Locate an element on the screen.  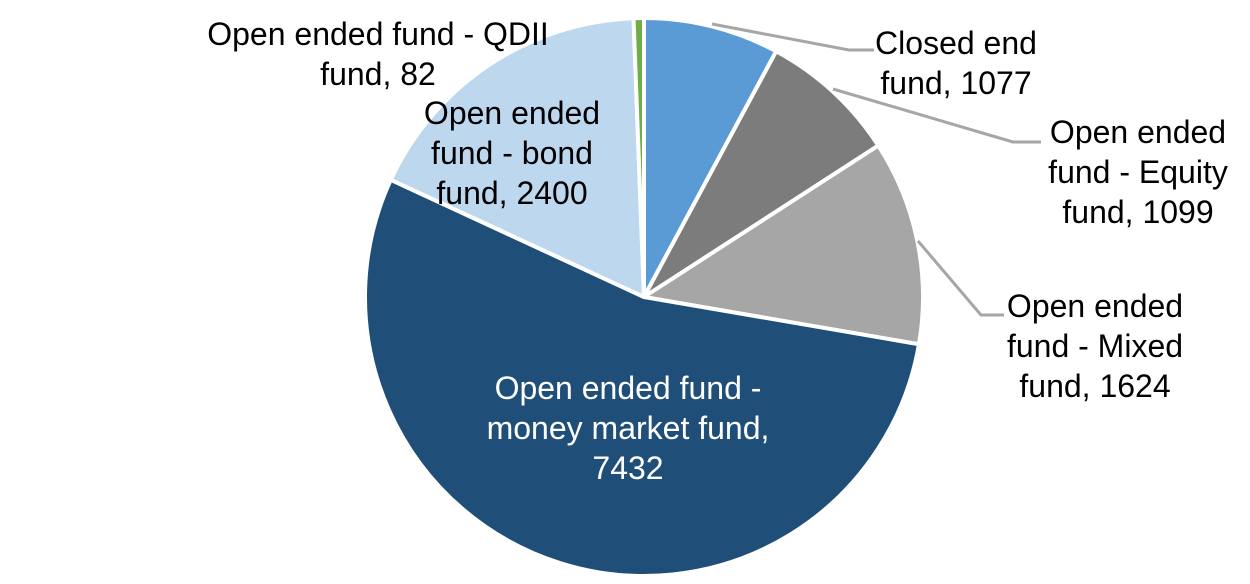
label-closed-end-fund: Closed end fund, 1077 is located at coordinates (956, 63).